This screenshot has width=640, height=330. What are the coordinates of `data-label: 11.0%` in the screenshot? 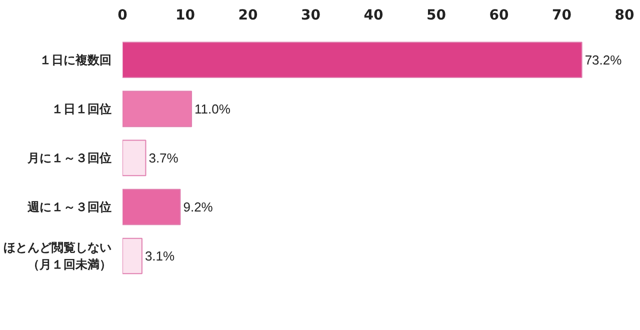 It's located at (212, 108).